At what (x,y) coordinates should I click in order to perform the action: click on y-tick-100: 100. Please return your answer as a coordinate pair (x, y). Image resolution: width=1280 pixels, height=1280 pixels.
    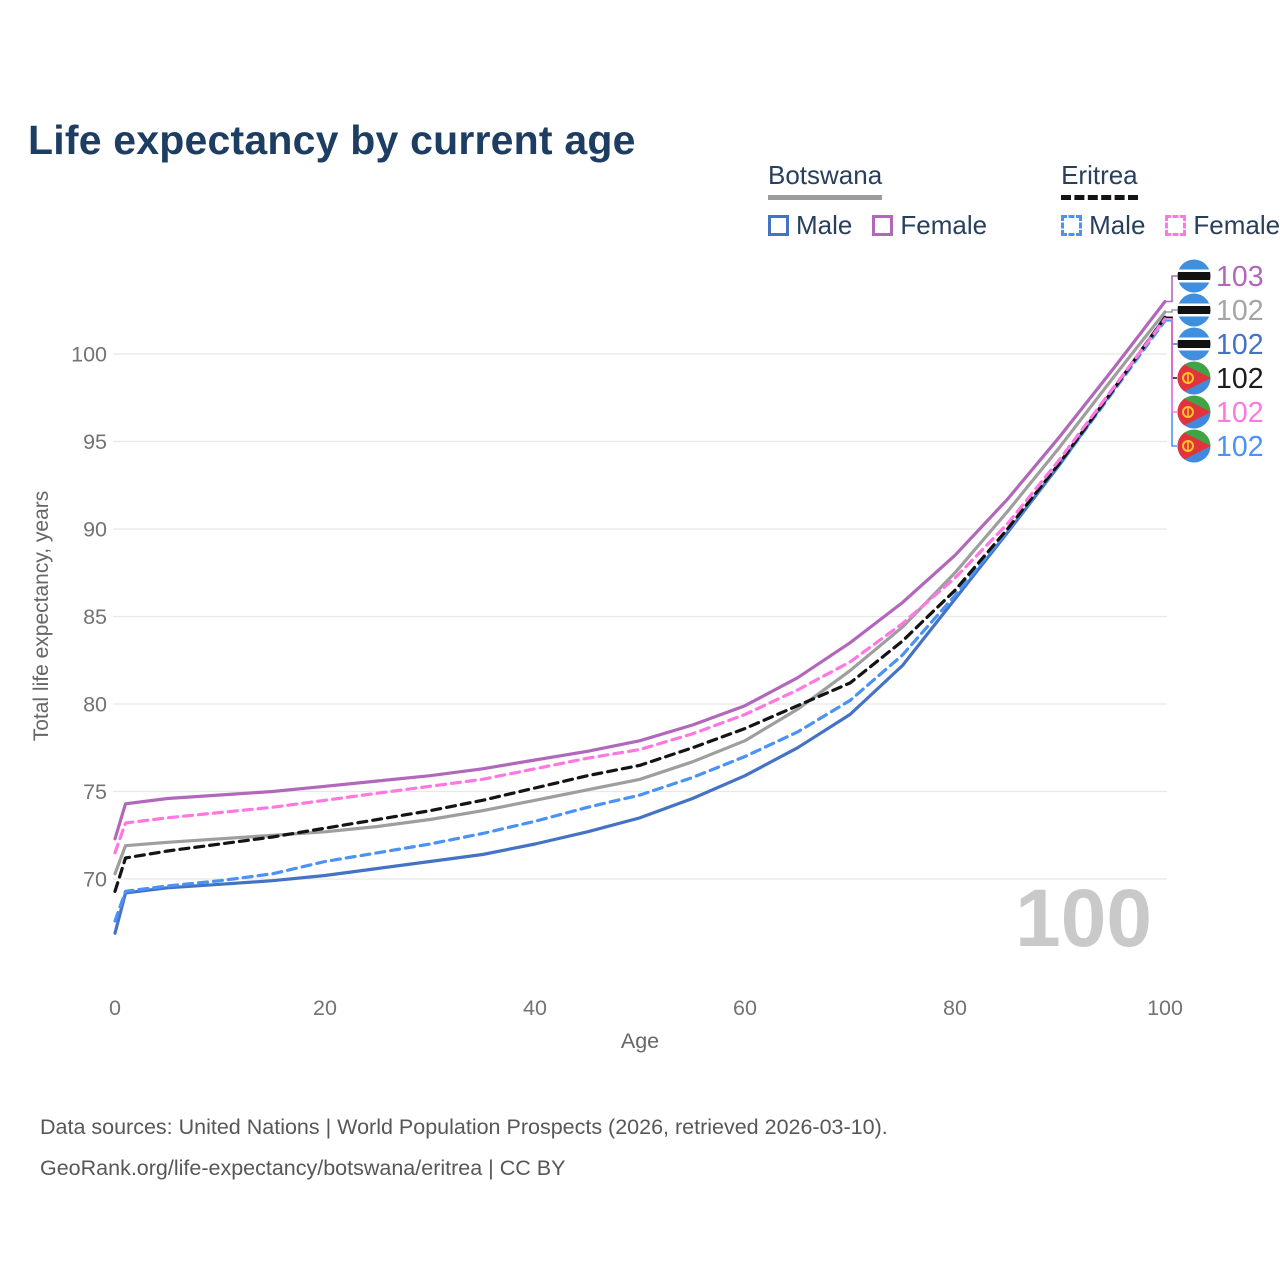
    Looking at the image, I should click on (89, 355).